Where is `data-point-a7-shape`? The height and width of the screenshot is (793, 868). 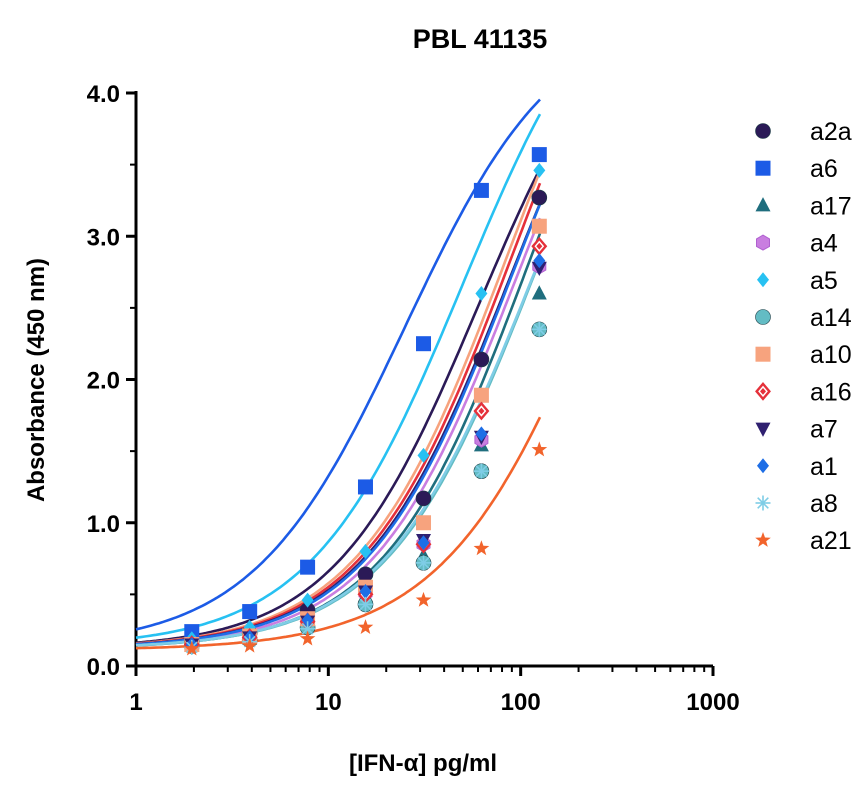
data-point-a7-shape is located at coordinates (539, 269).